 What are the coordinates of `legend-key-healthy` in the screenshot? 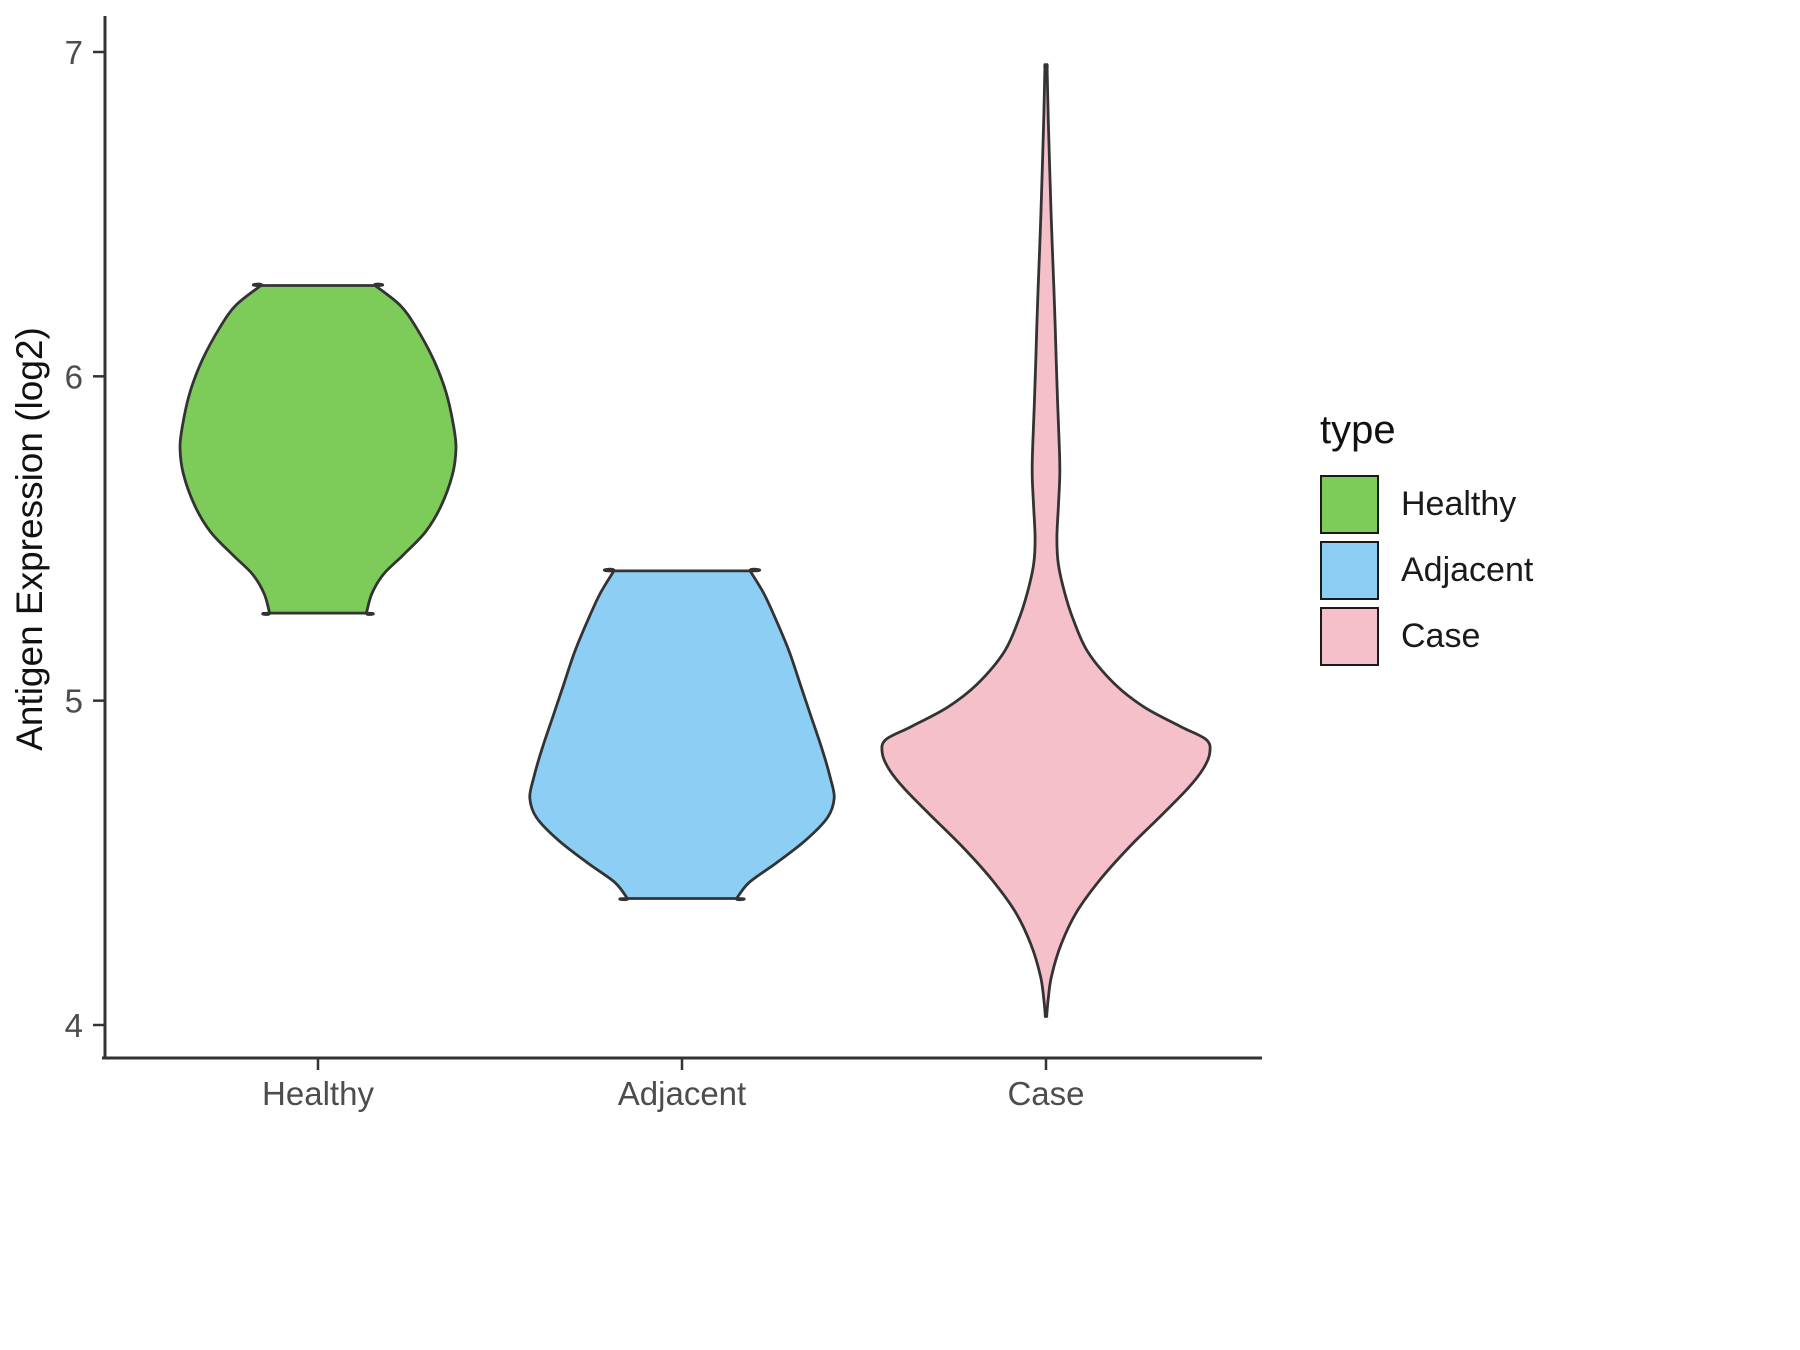 It's located at (1349, 504).